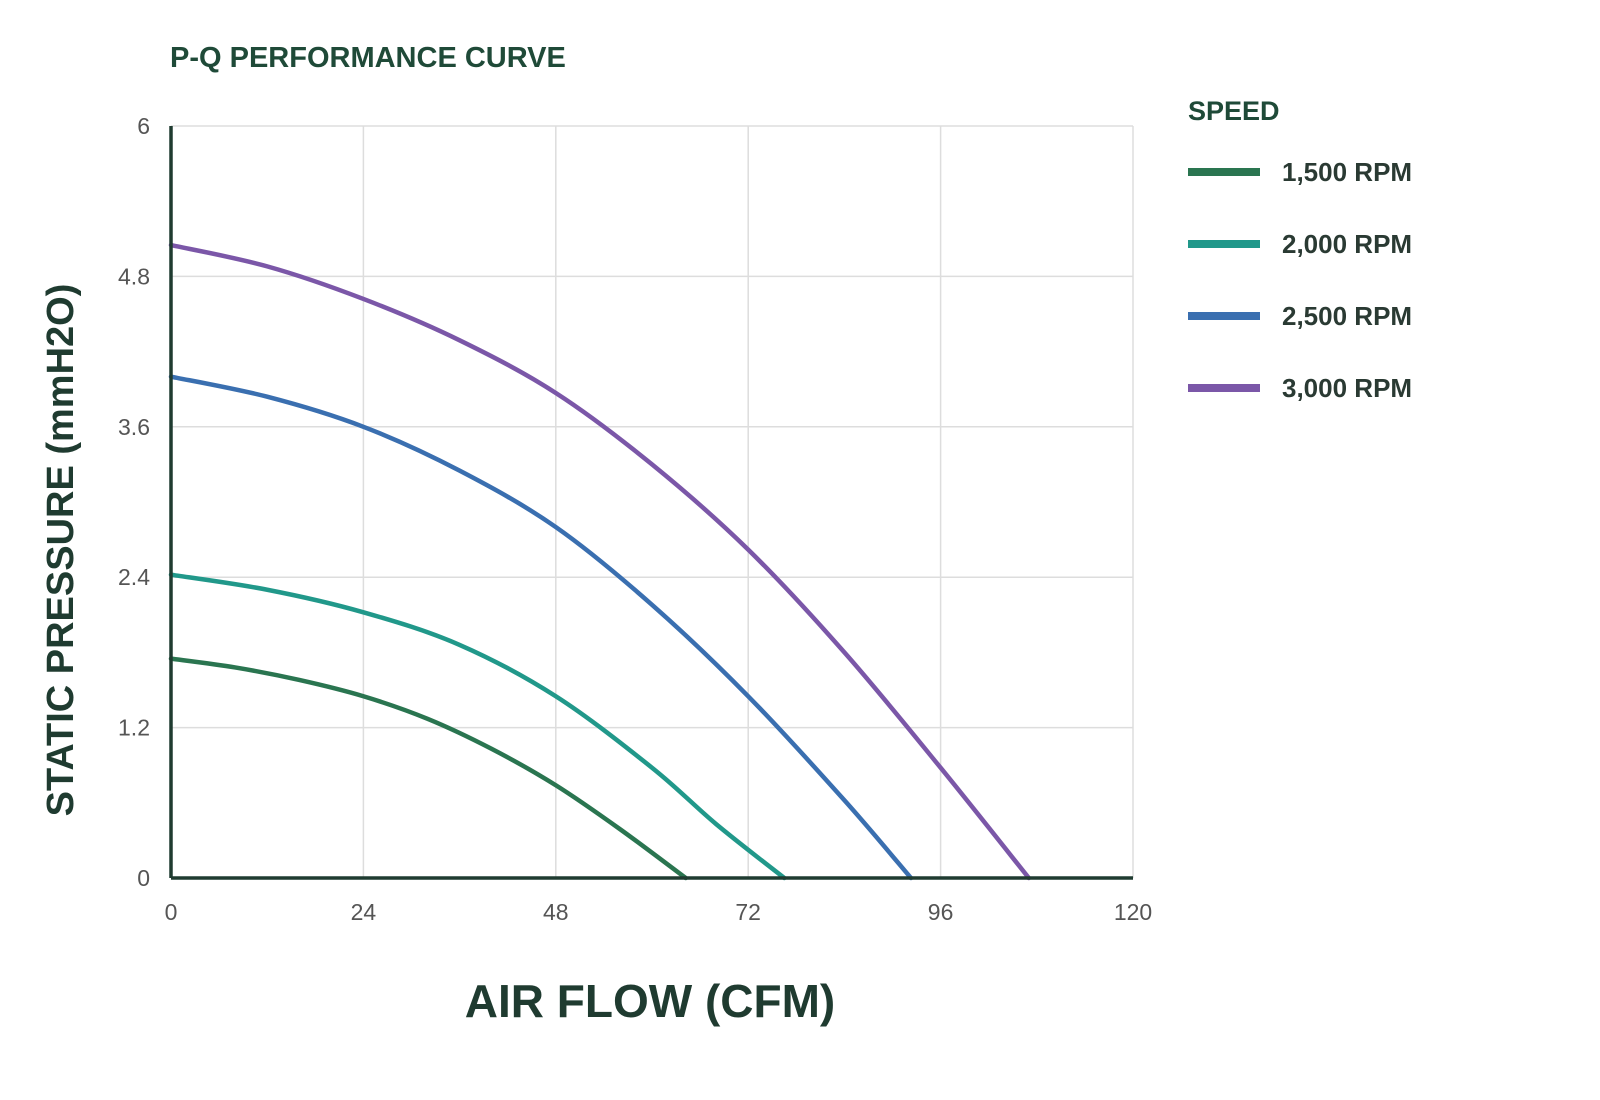 Image resolution: width=1600 pixels, height=1100 pixels. I want to click on y-tick-labels: 0 1.2 2.4 3.6 4.8 6, so click(134, 502).